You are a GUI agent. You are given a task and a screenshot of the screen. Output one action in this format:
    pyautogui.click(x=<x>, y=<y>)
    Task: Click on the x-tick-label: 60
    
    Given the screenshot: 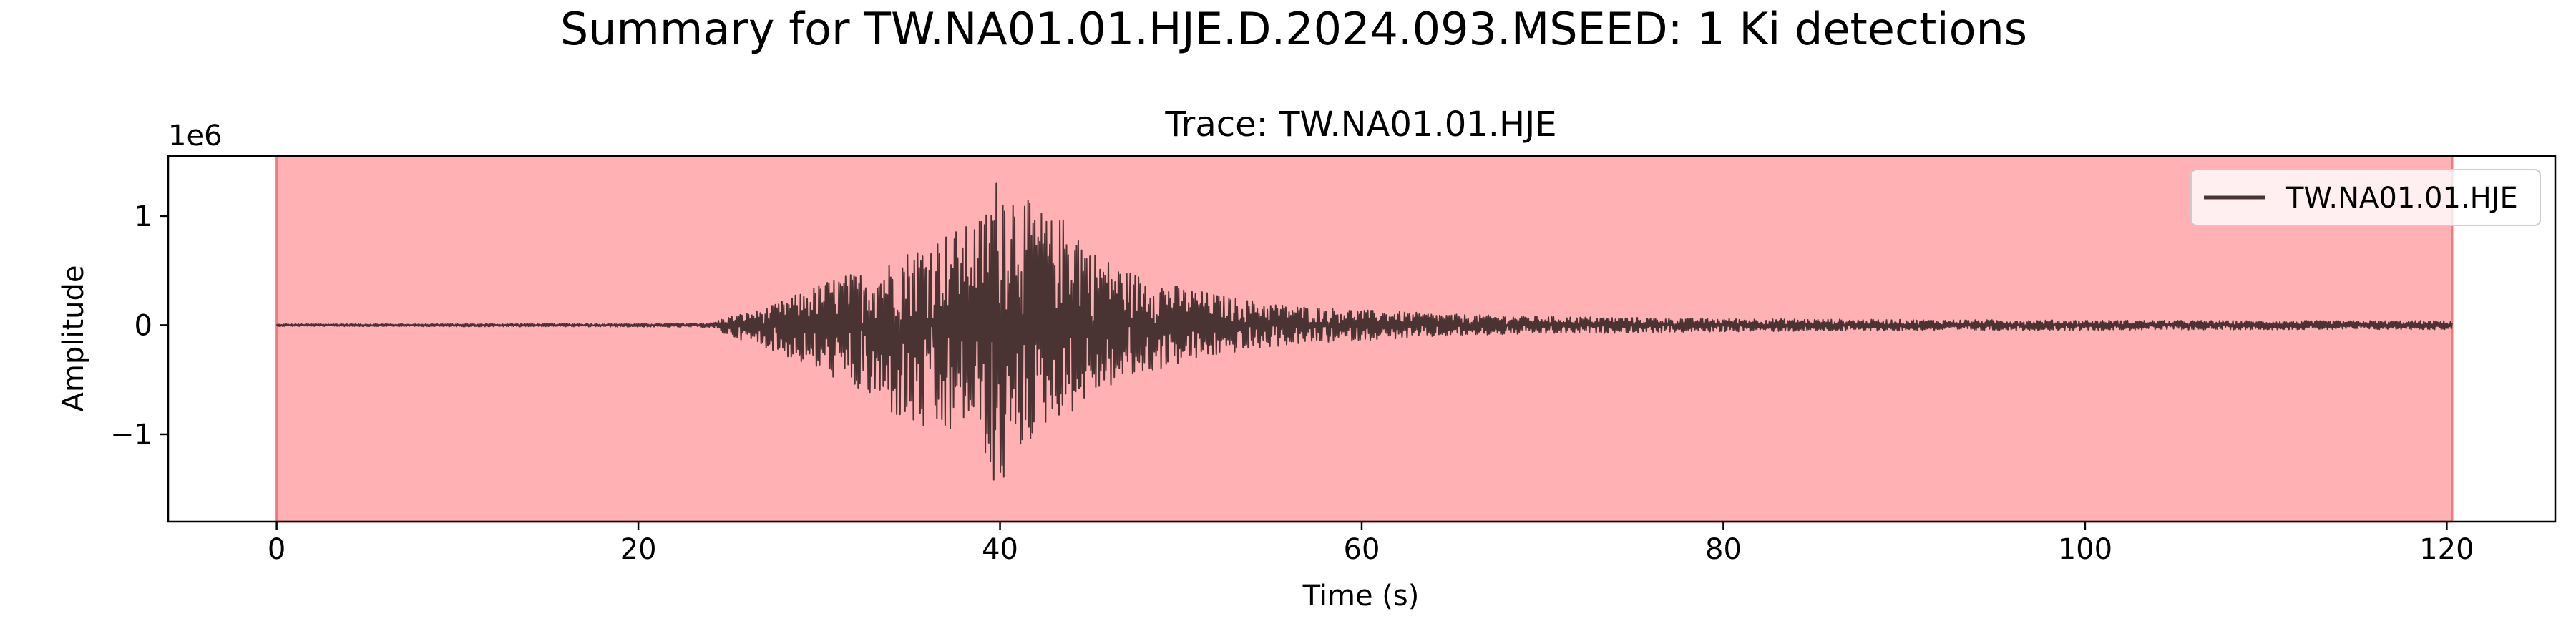 What is the action you would take?
    pyautogui.click(x=1362, y=549)
    